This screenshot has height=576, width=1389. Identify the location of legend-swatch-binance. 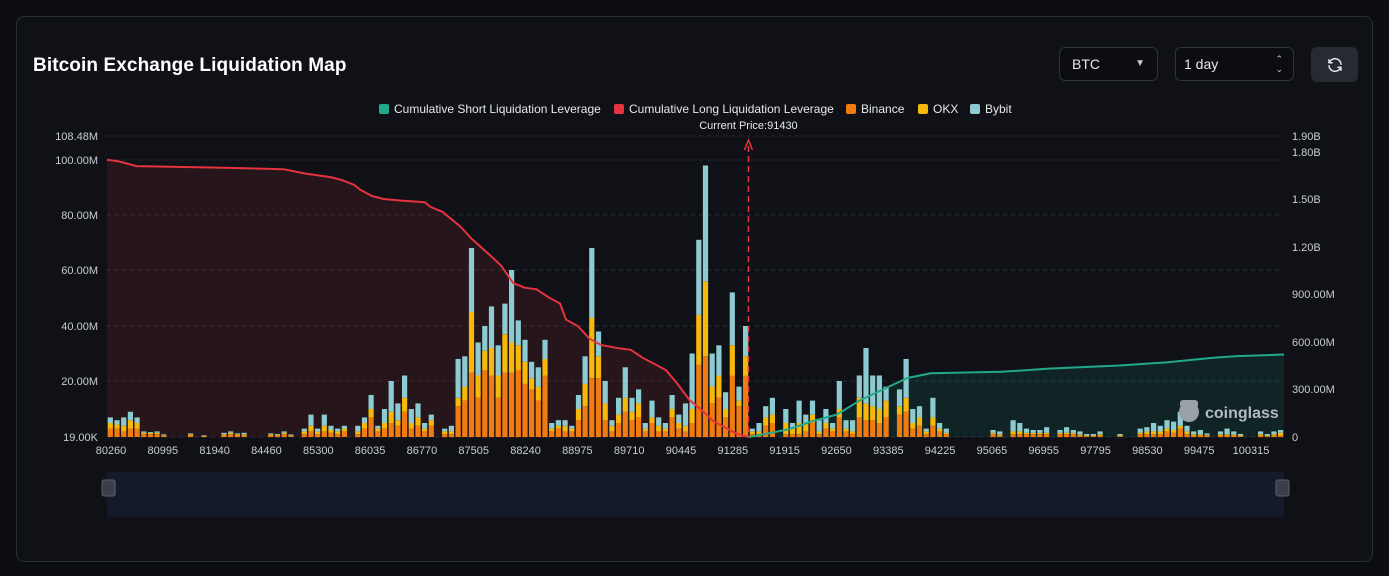
(851, 109).